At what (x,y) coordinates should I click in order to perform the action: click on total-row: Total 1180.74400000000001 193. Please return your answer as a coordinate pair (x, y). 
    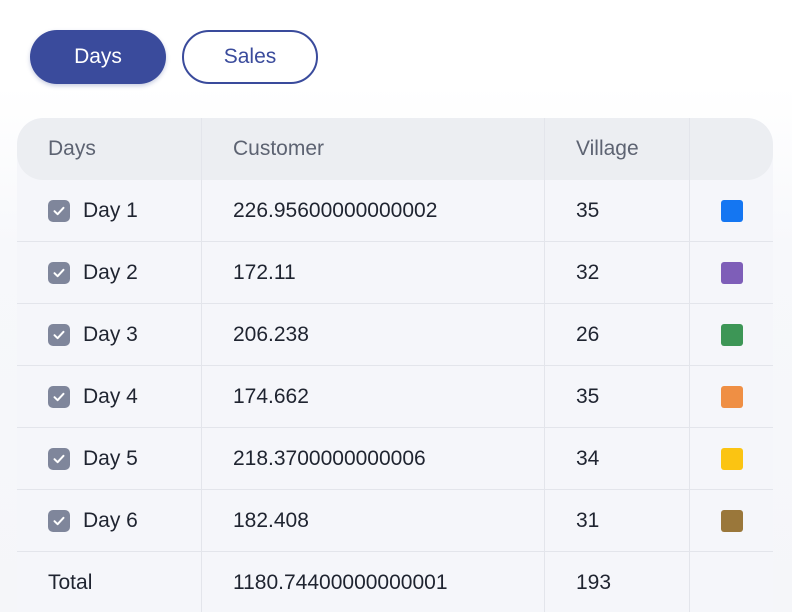
    Looking at the image, I should click on (395, 582).